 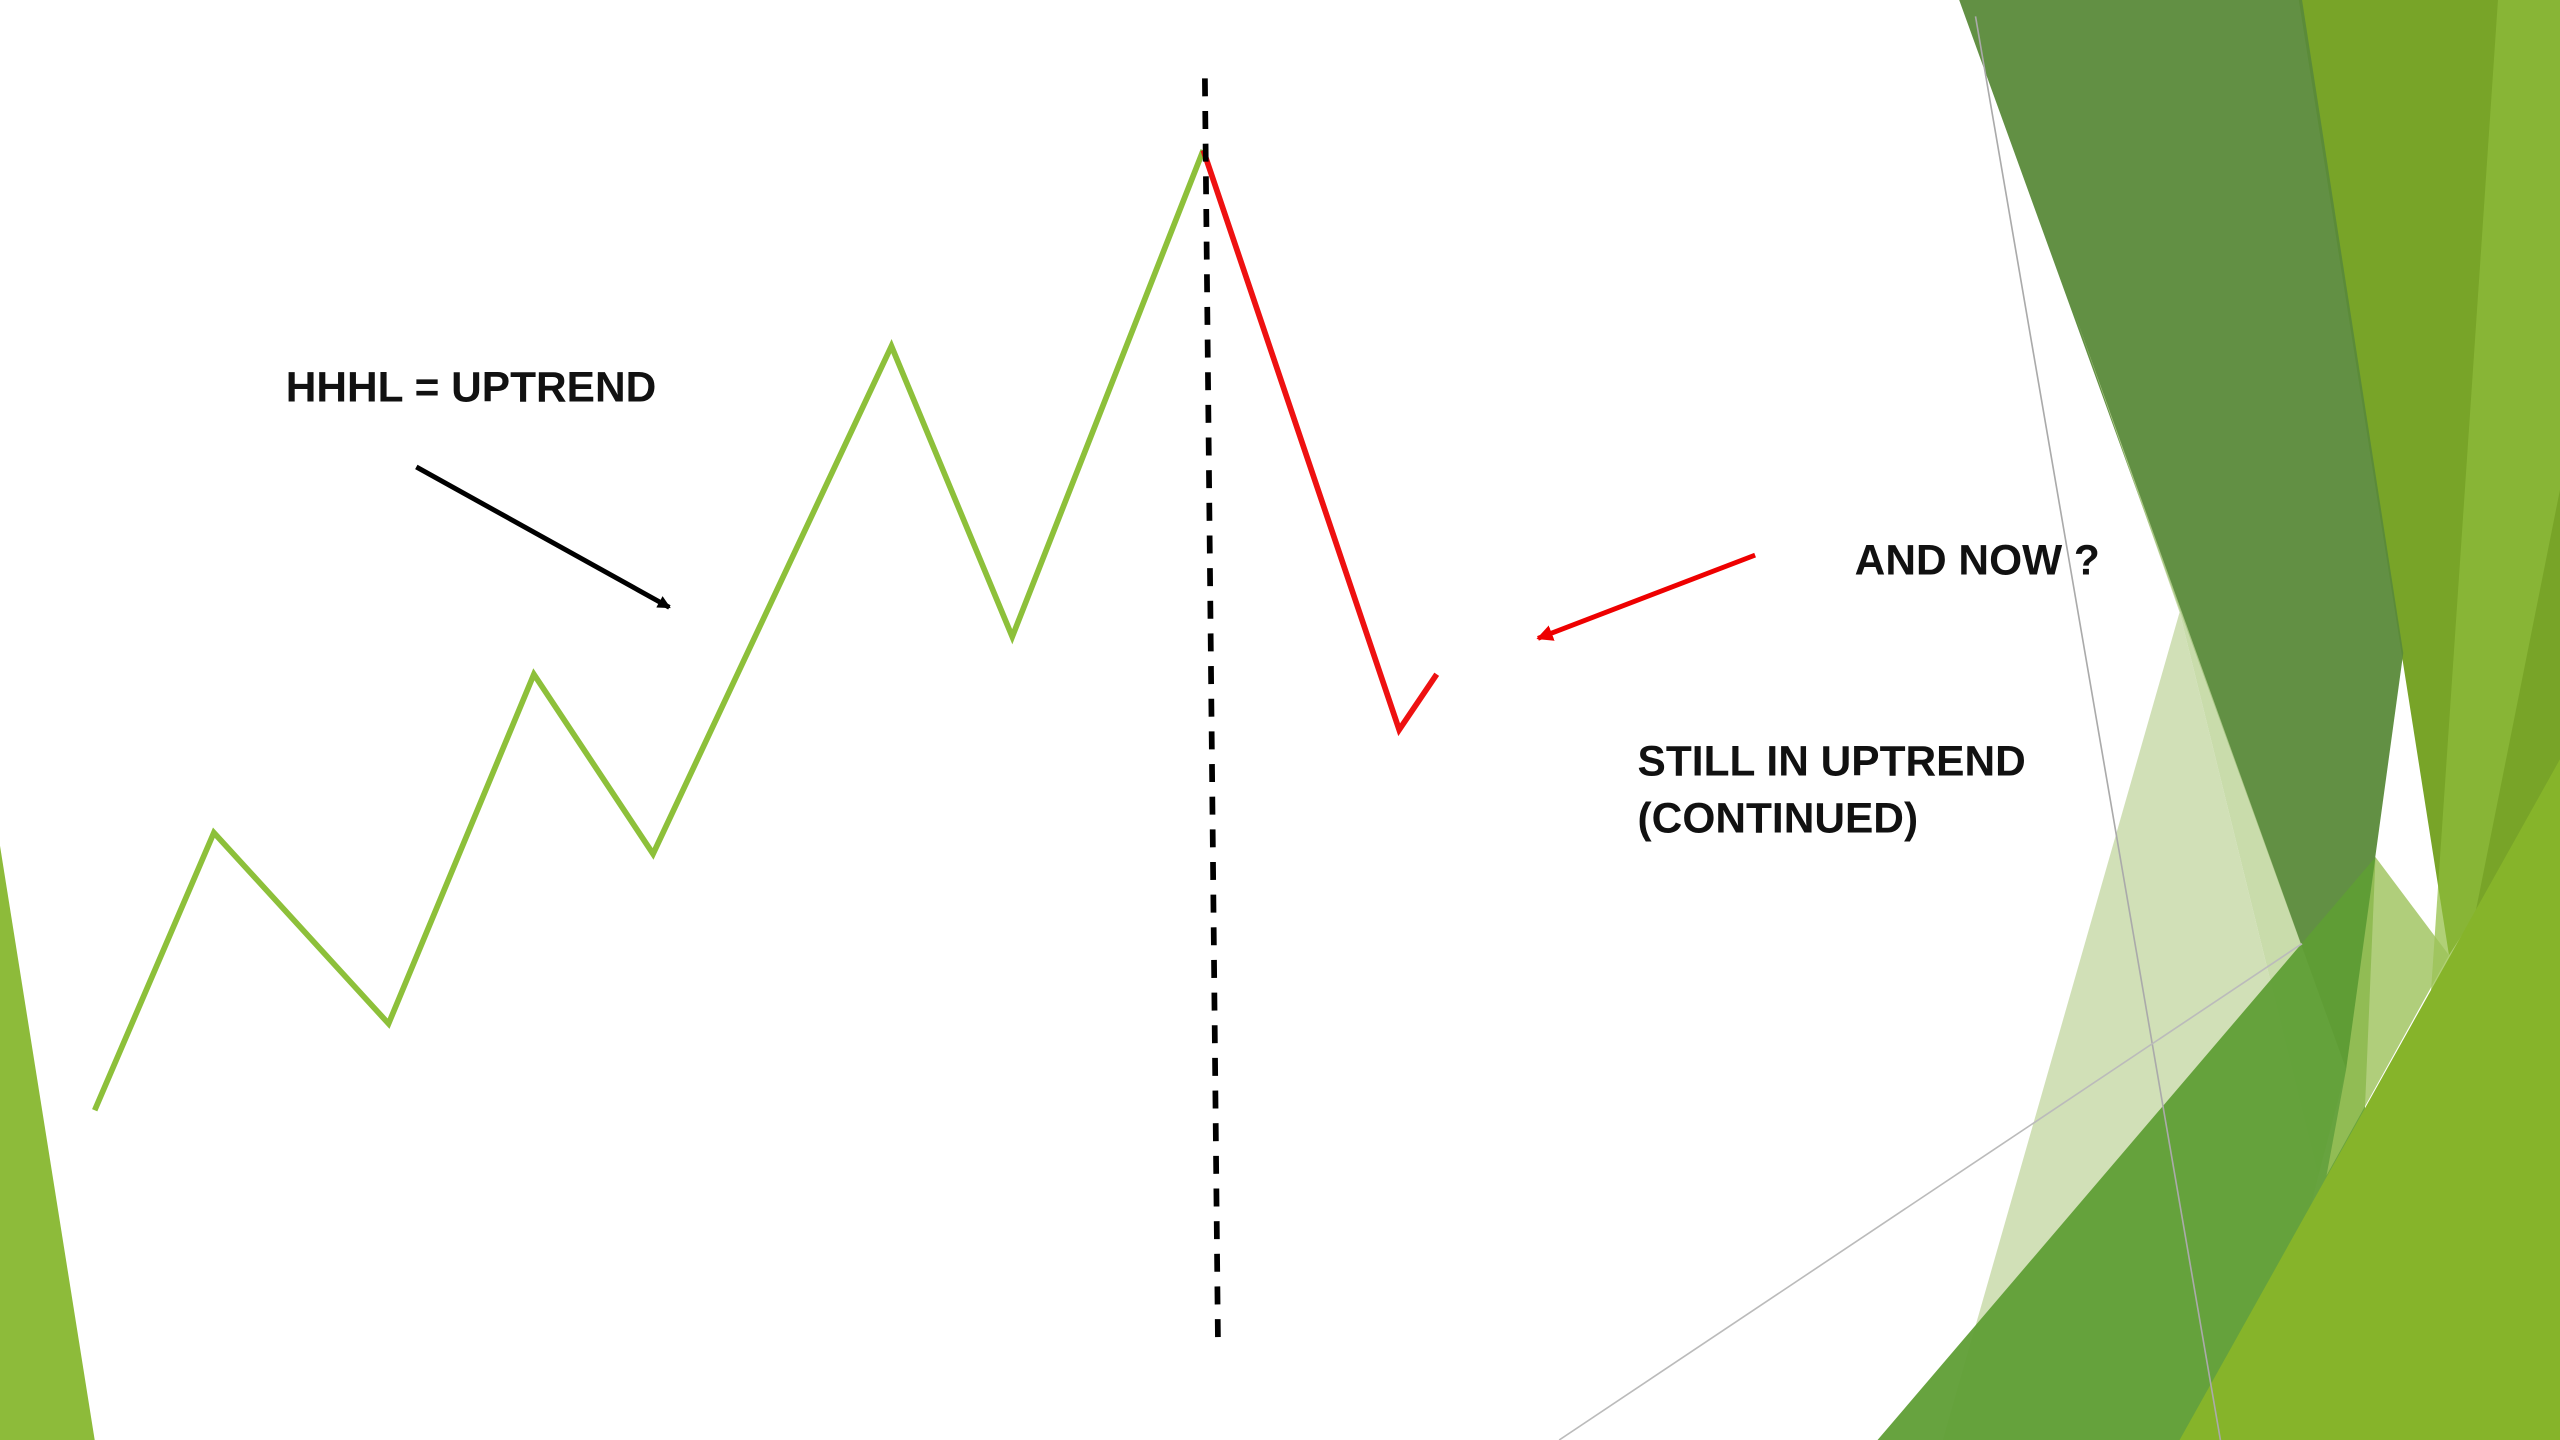 What do you see at coordinates (1832, 761) in the screenshot?
I see `answer-line: STILL IN UPTREND` at bounding box center [1832, 761].